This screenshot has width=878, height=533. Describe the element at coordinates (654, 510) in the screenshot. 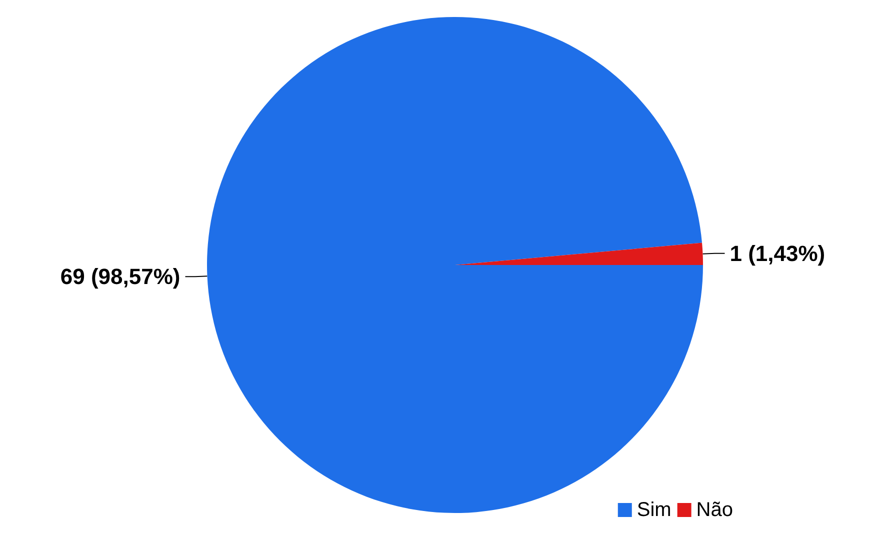

I see `legend-label: Sim` at that location.